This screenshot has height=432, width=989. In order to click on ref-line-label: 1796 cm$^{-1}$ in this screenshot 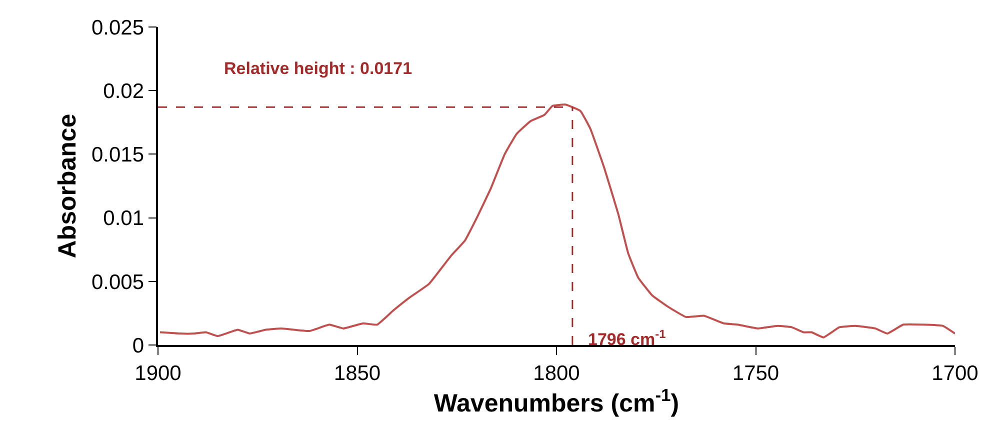, I will do `click(627, 338)`.